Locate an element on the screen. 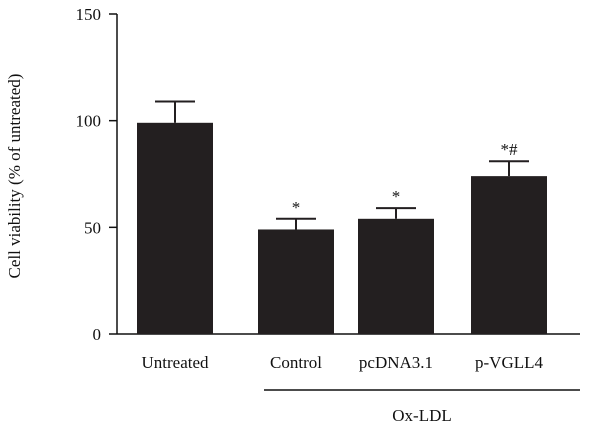 Image resolution: width=600 pixels, height=431 pixels. group-label: Ox-LDL is located at coordinates (421, 415).